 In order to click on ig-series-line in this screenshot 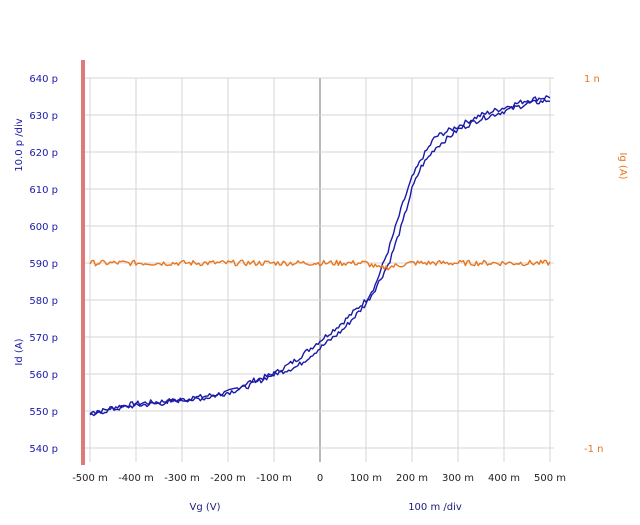, I will do `click(320, 265)`.